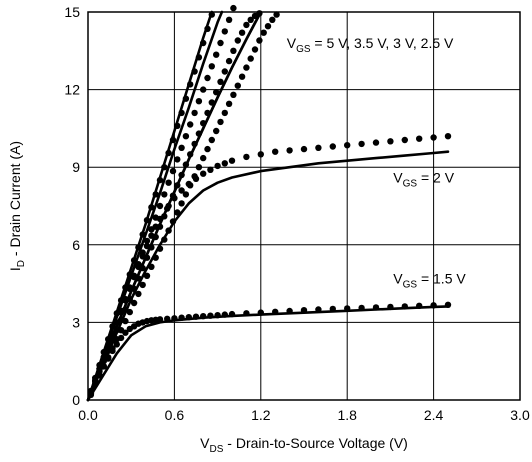 The image size is (532, 462). What do you see at coordinates (76, 400) in the screenshot?
I see `y-tick-label: 0` at bounding box center [76, 400].